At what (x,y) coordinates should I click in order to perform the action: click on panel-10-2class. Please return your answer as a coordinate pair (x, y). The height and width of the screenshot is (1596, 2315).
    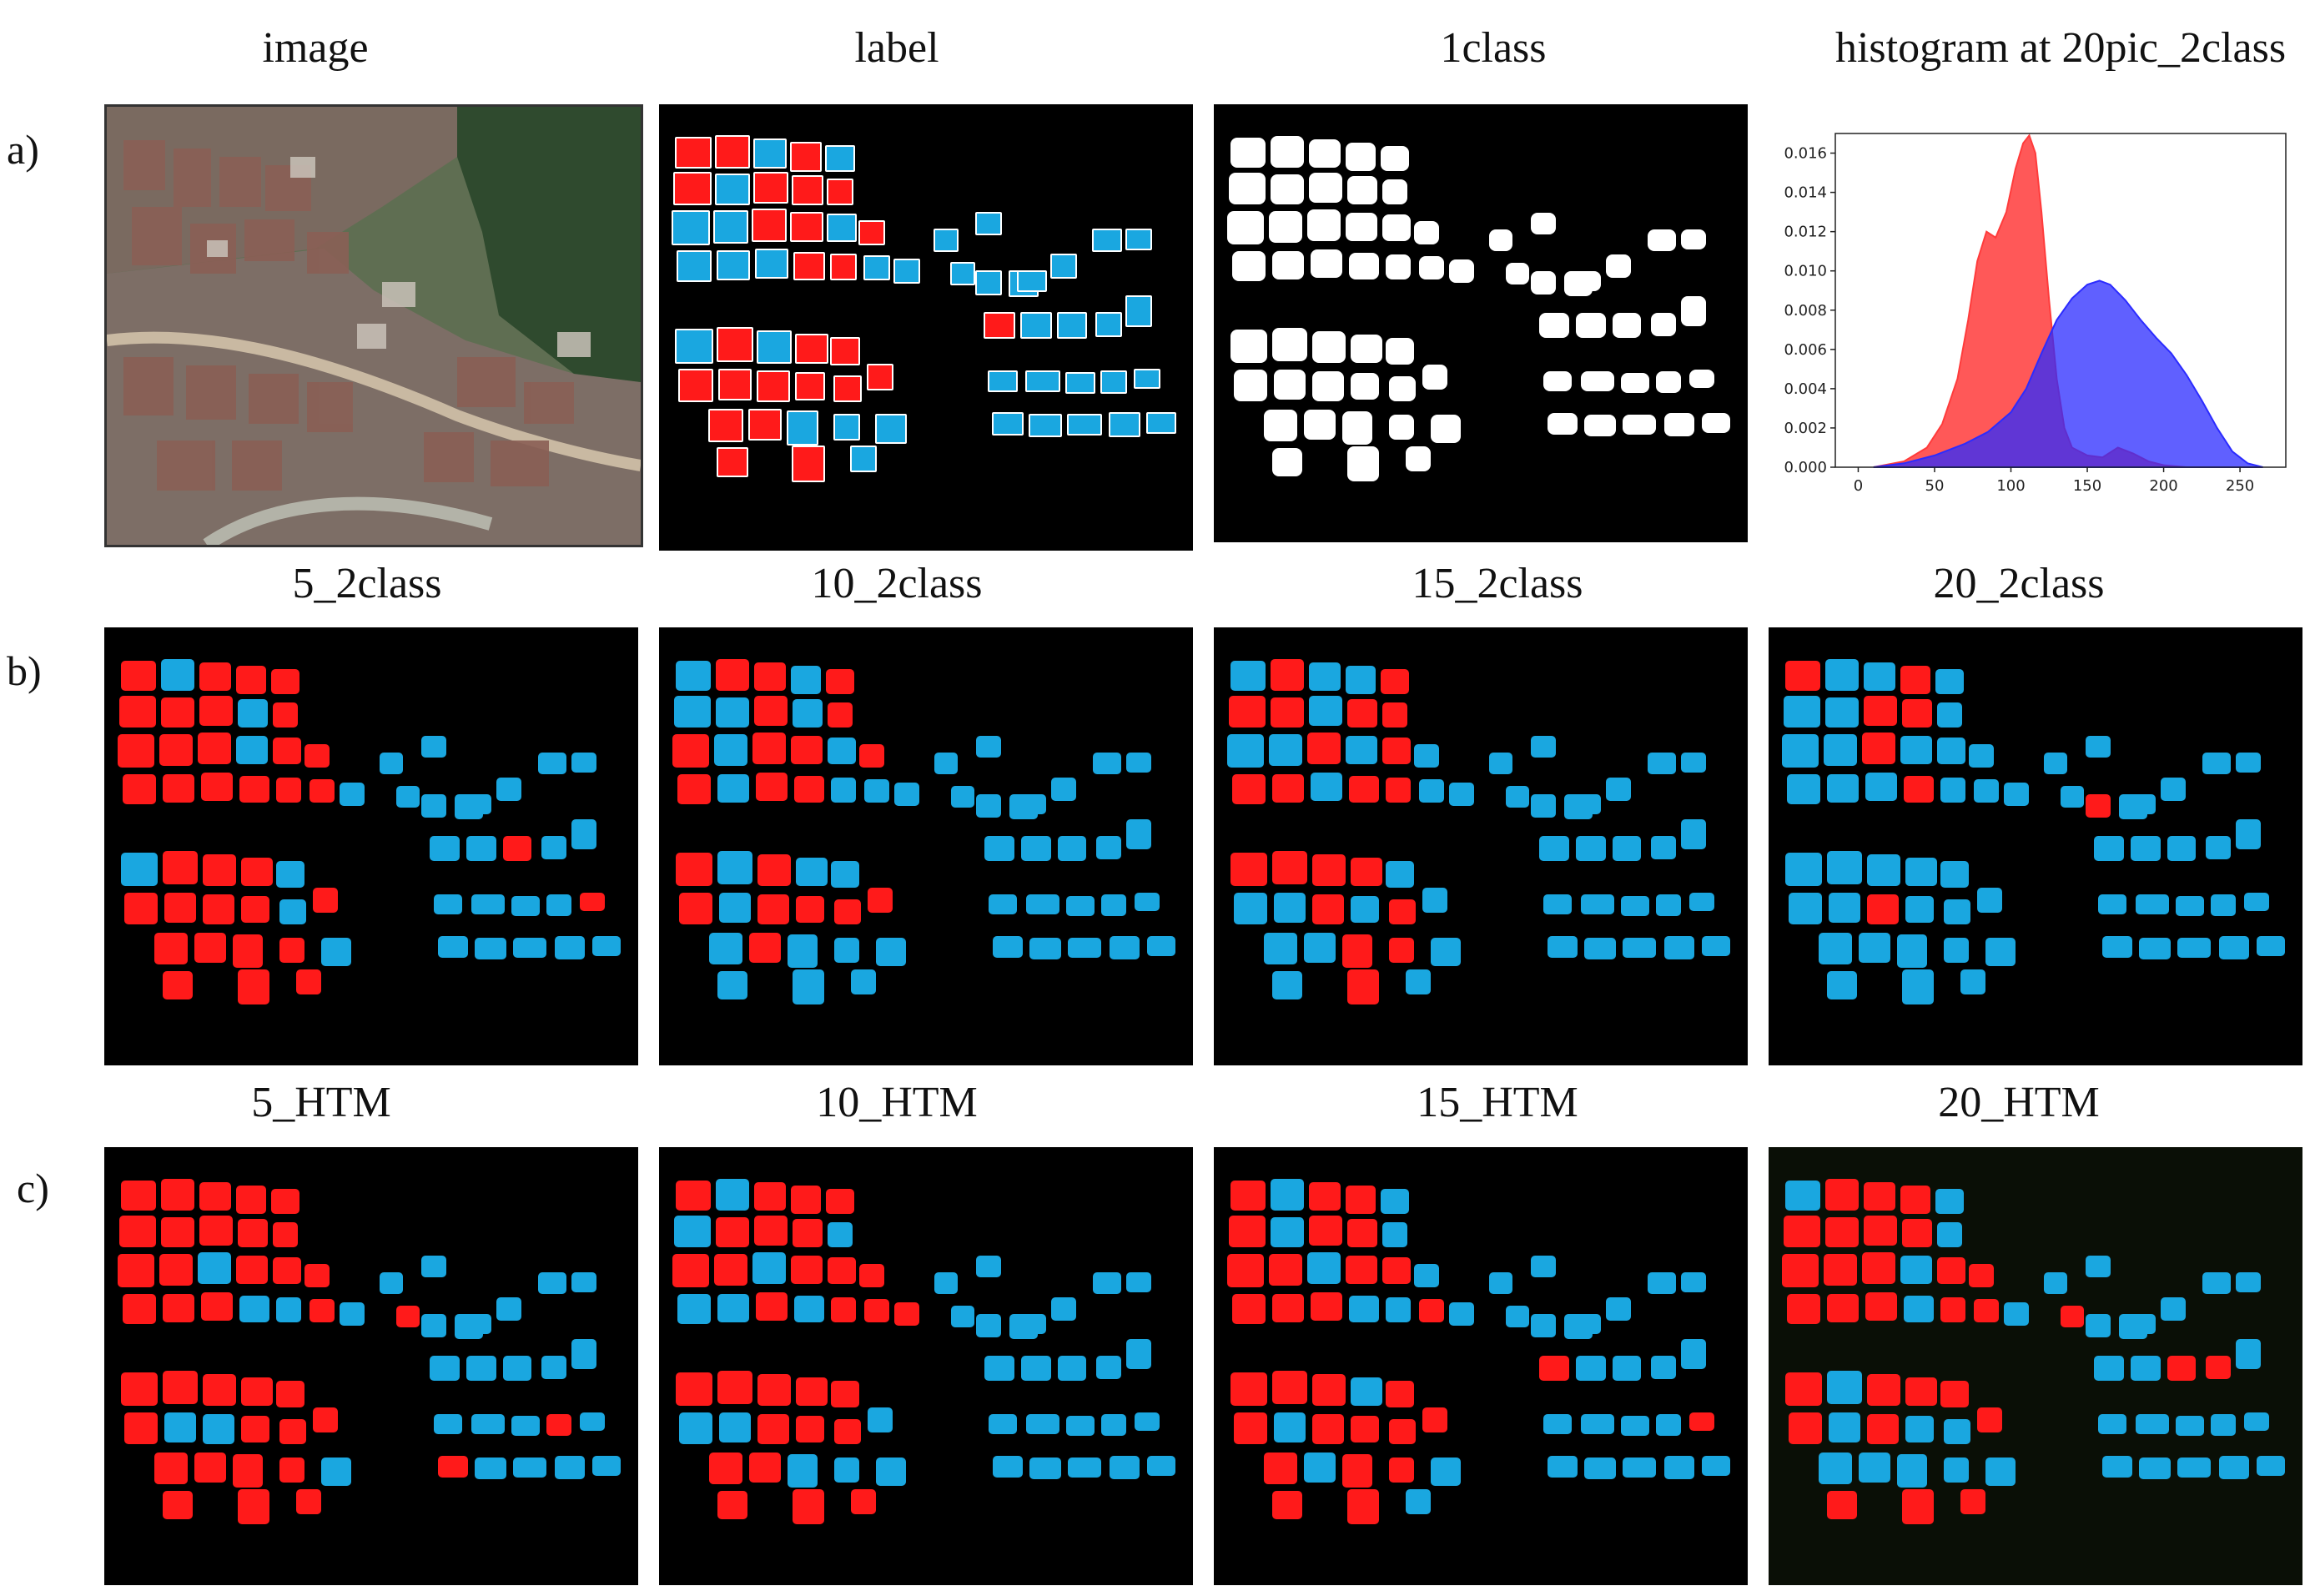
    Looking at the image, I should click on (926, 846).